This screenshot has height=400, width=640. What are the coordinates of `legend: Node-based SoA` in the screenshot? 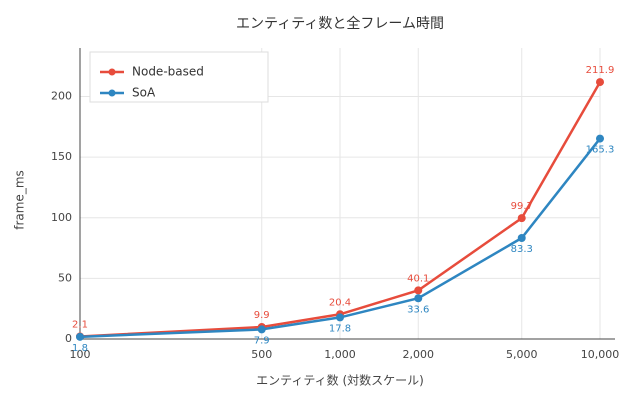 It's located at (179, 77).